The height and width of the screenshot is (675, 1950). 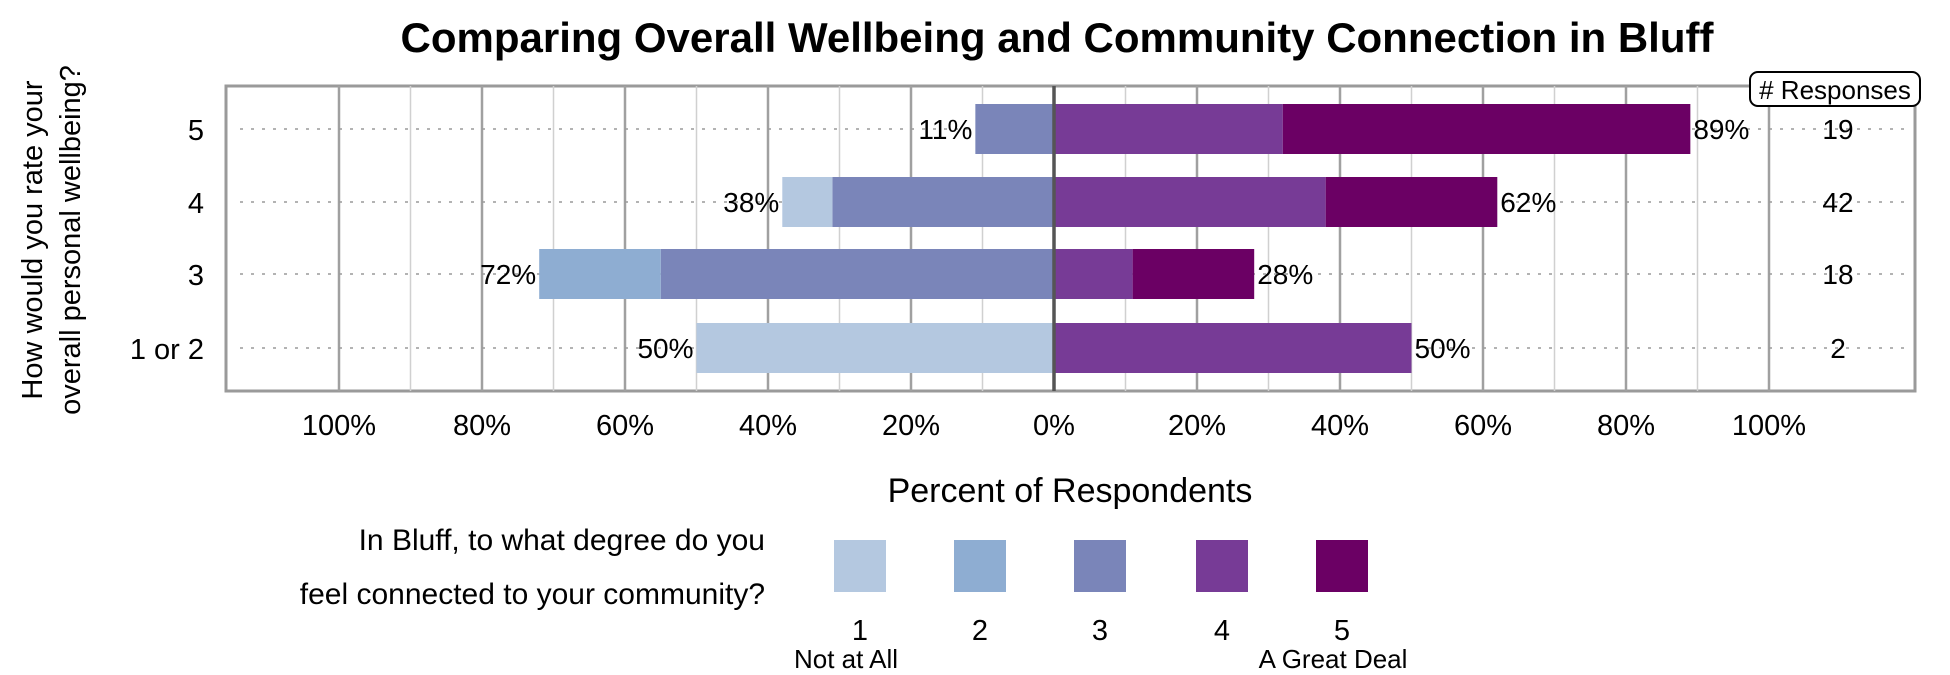 What do you see at coordinates (846, 659) in the screenshot?
I see `legend-low-label: Not at All` at bounding box center [846, 659].